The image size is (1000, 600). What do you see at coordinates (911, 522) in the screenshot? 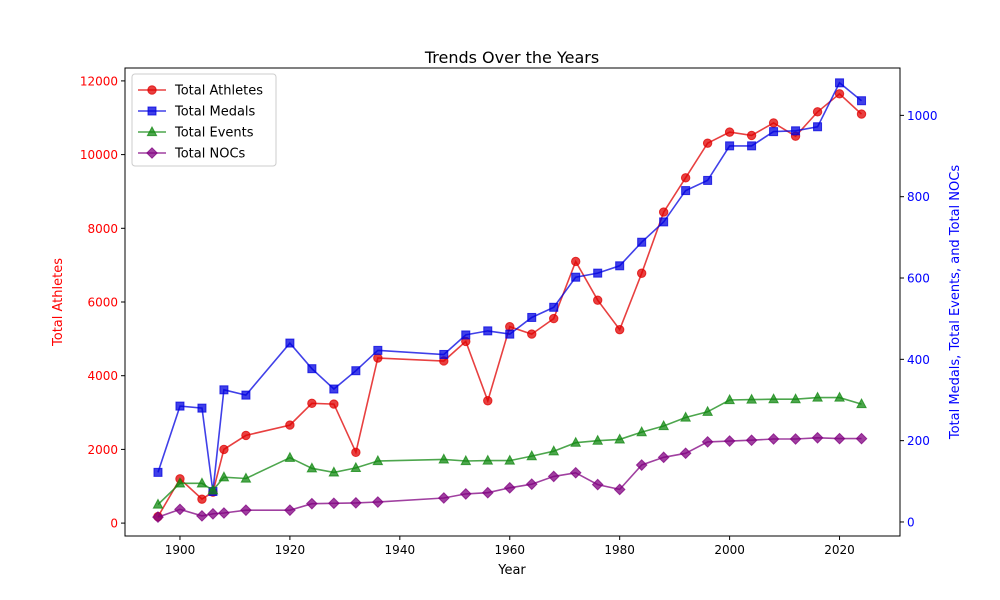
I see `y-right-tick-label: 0` at bounding box center [911, 522].